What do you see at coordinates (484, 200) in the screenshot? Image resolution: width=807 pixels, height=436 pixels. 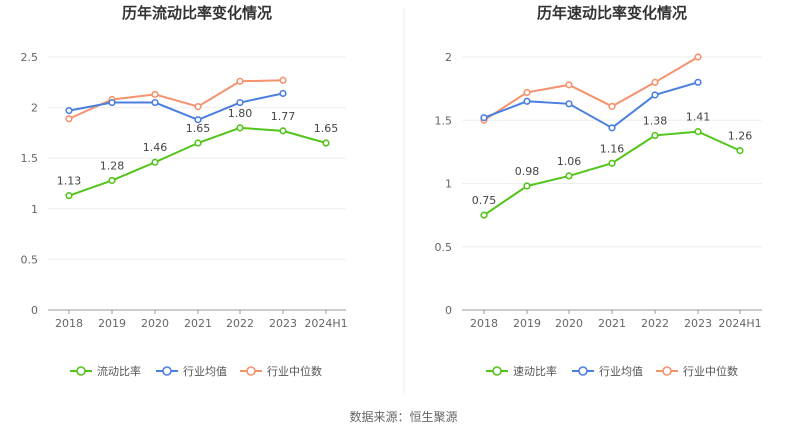 I see `data-label: 0.75` at bounding box center [484, 200].